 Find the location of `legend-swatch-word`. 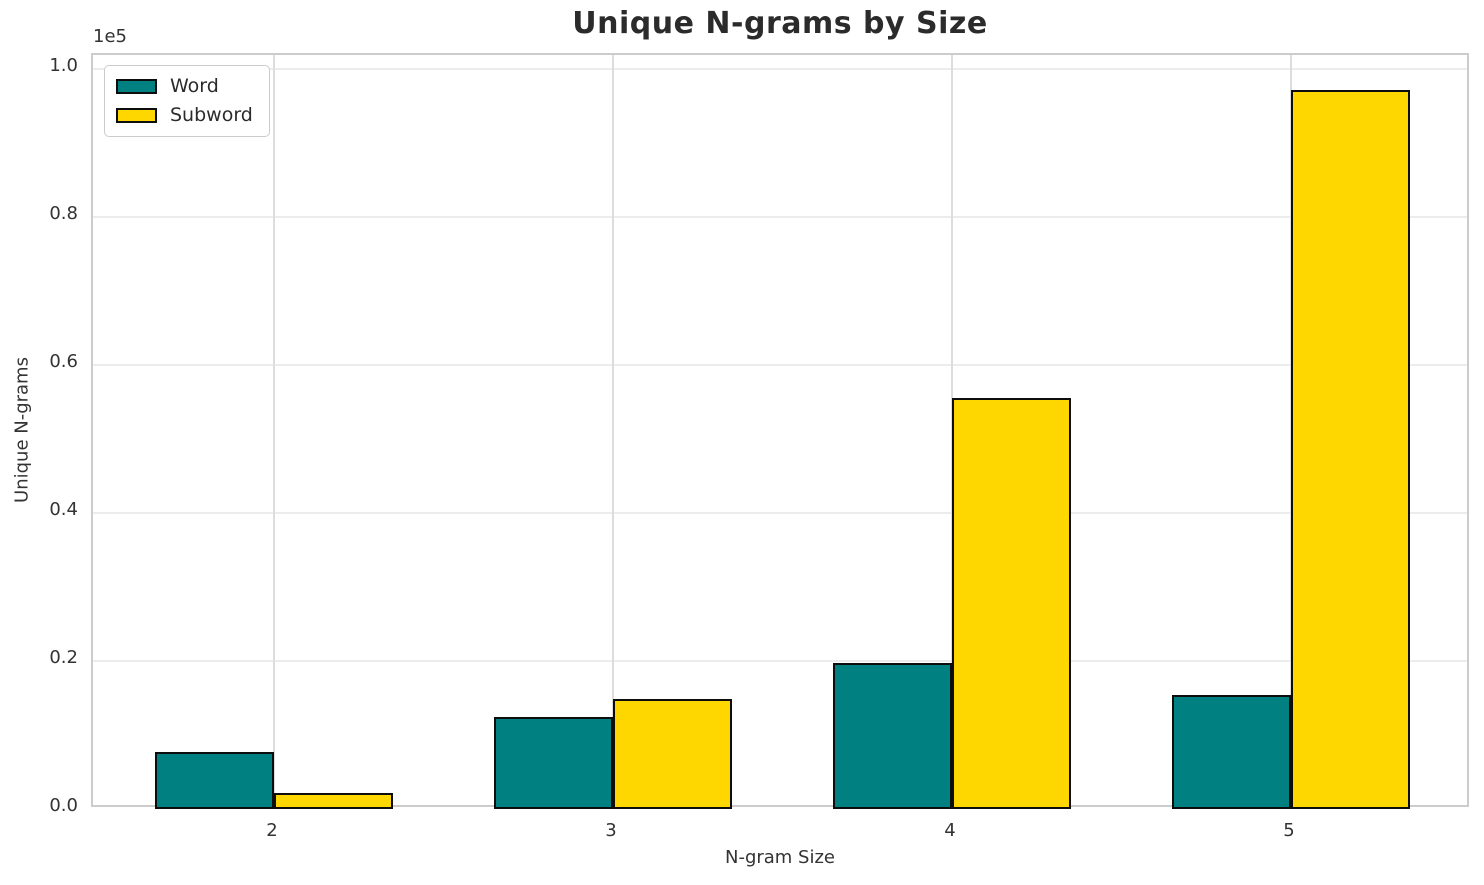

legend-swatch-word is located at coordinates (136, 86).